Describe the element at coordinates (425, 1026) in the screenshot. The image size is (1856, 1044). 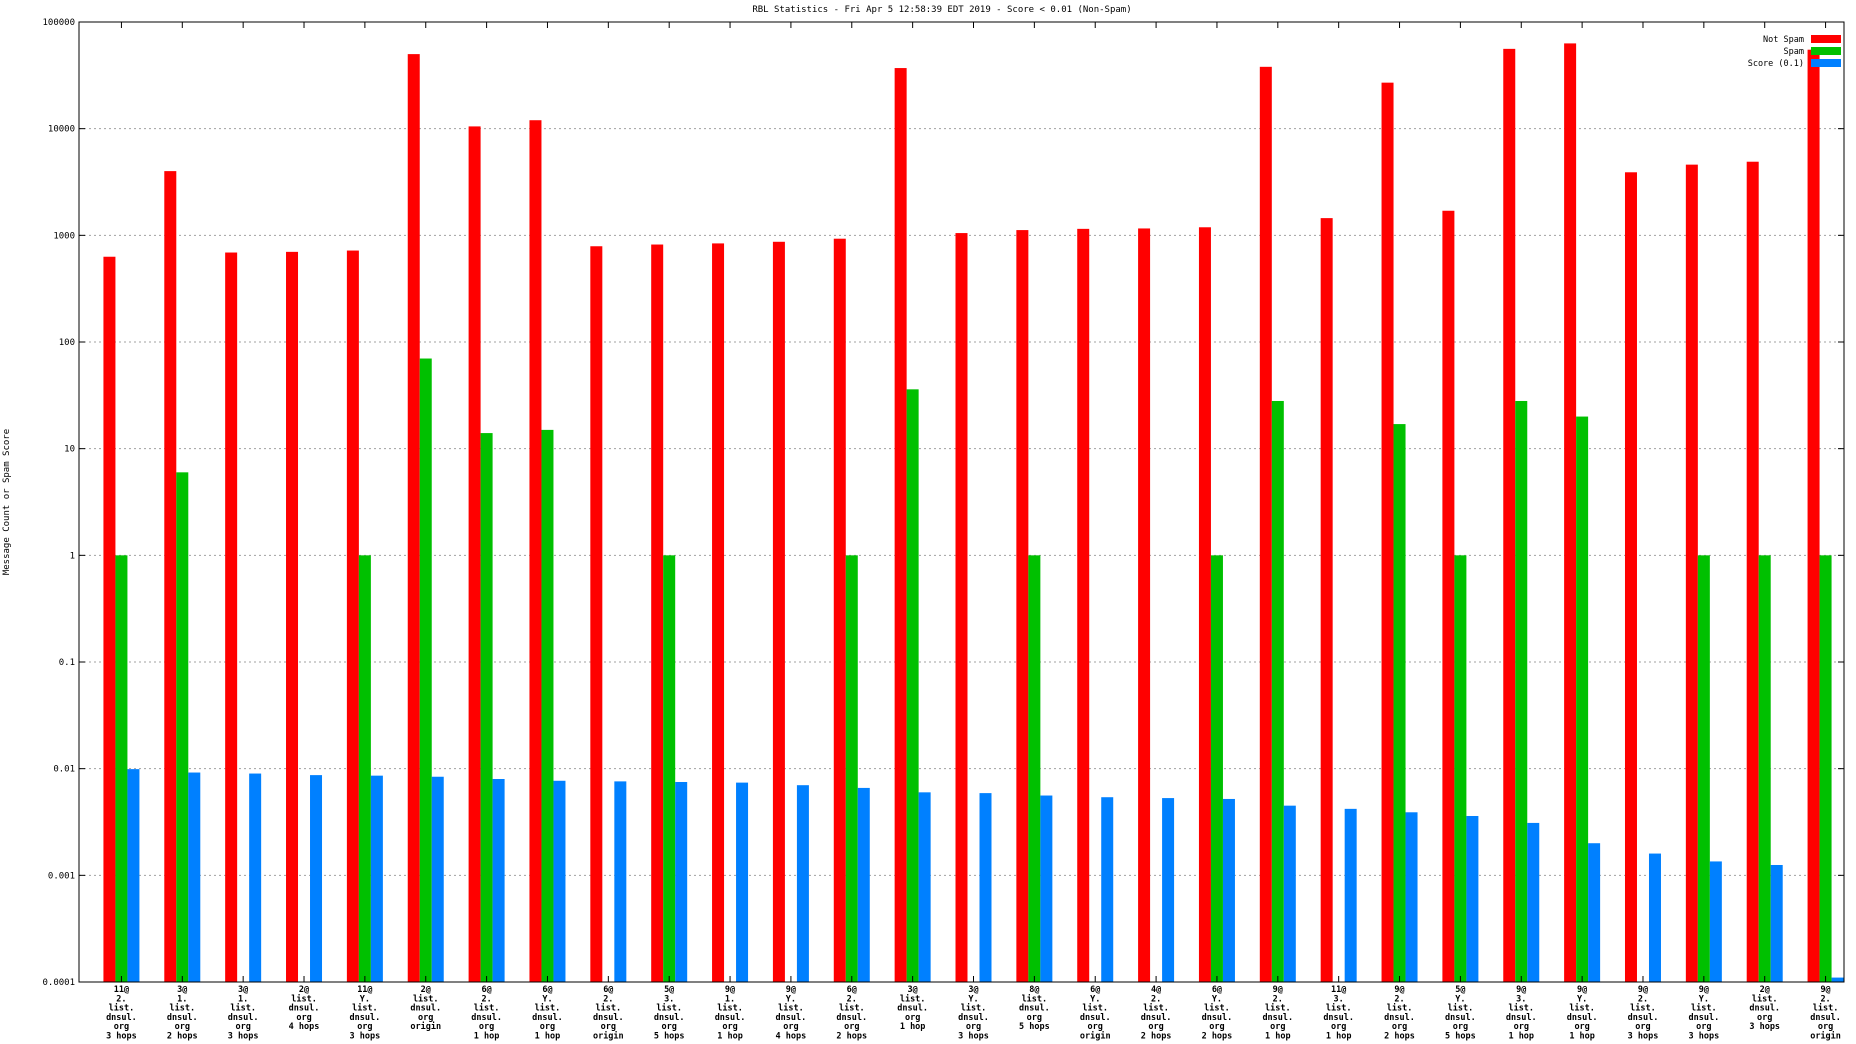
I see `x-tick-label-line: origin` at that location.